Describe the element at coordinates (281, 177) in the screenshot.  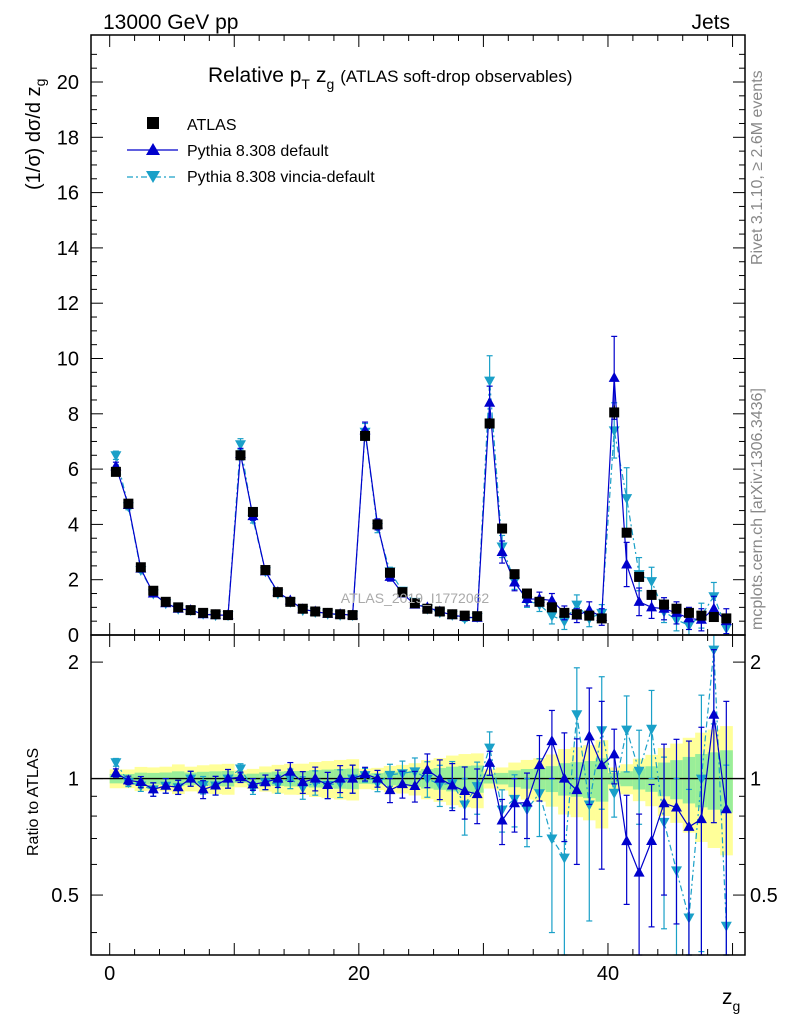
I see `legend-vincia-label: Pythia 8.308 vincia-default` at that location.